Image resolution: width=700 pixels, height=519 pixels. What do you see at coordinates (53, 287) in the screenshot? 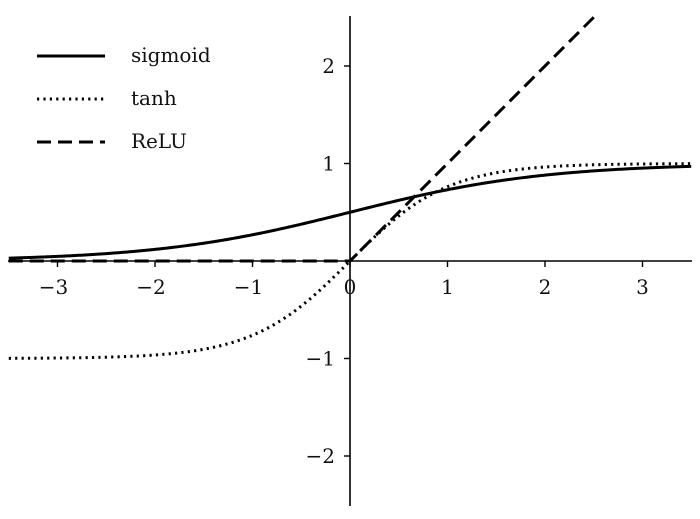
I see `x-tick-label: −3` at bounding box center [53, 287].